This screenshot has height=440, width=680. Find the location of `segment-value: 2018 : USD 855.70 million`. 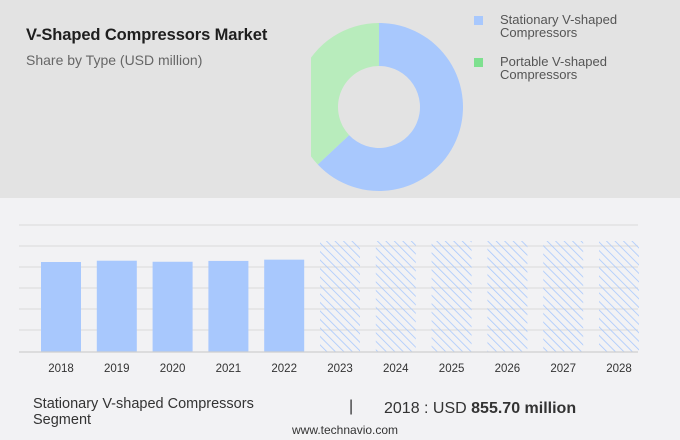

segment-value: 2018 : USD 855.70 million is located at coordinates (480, 409).